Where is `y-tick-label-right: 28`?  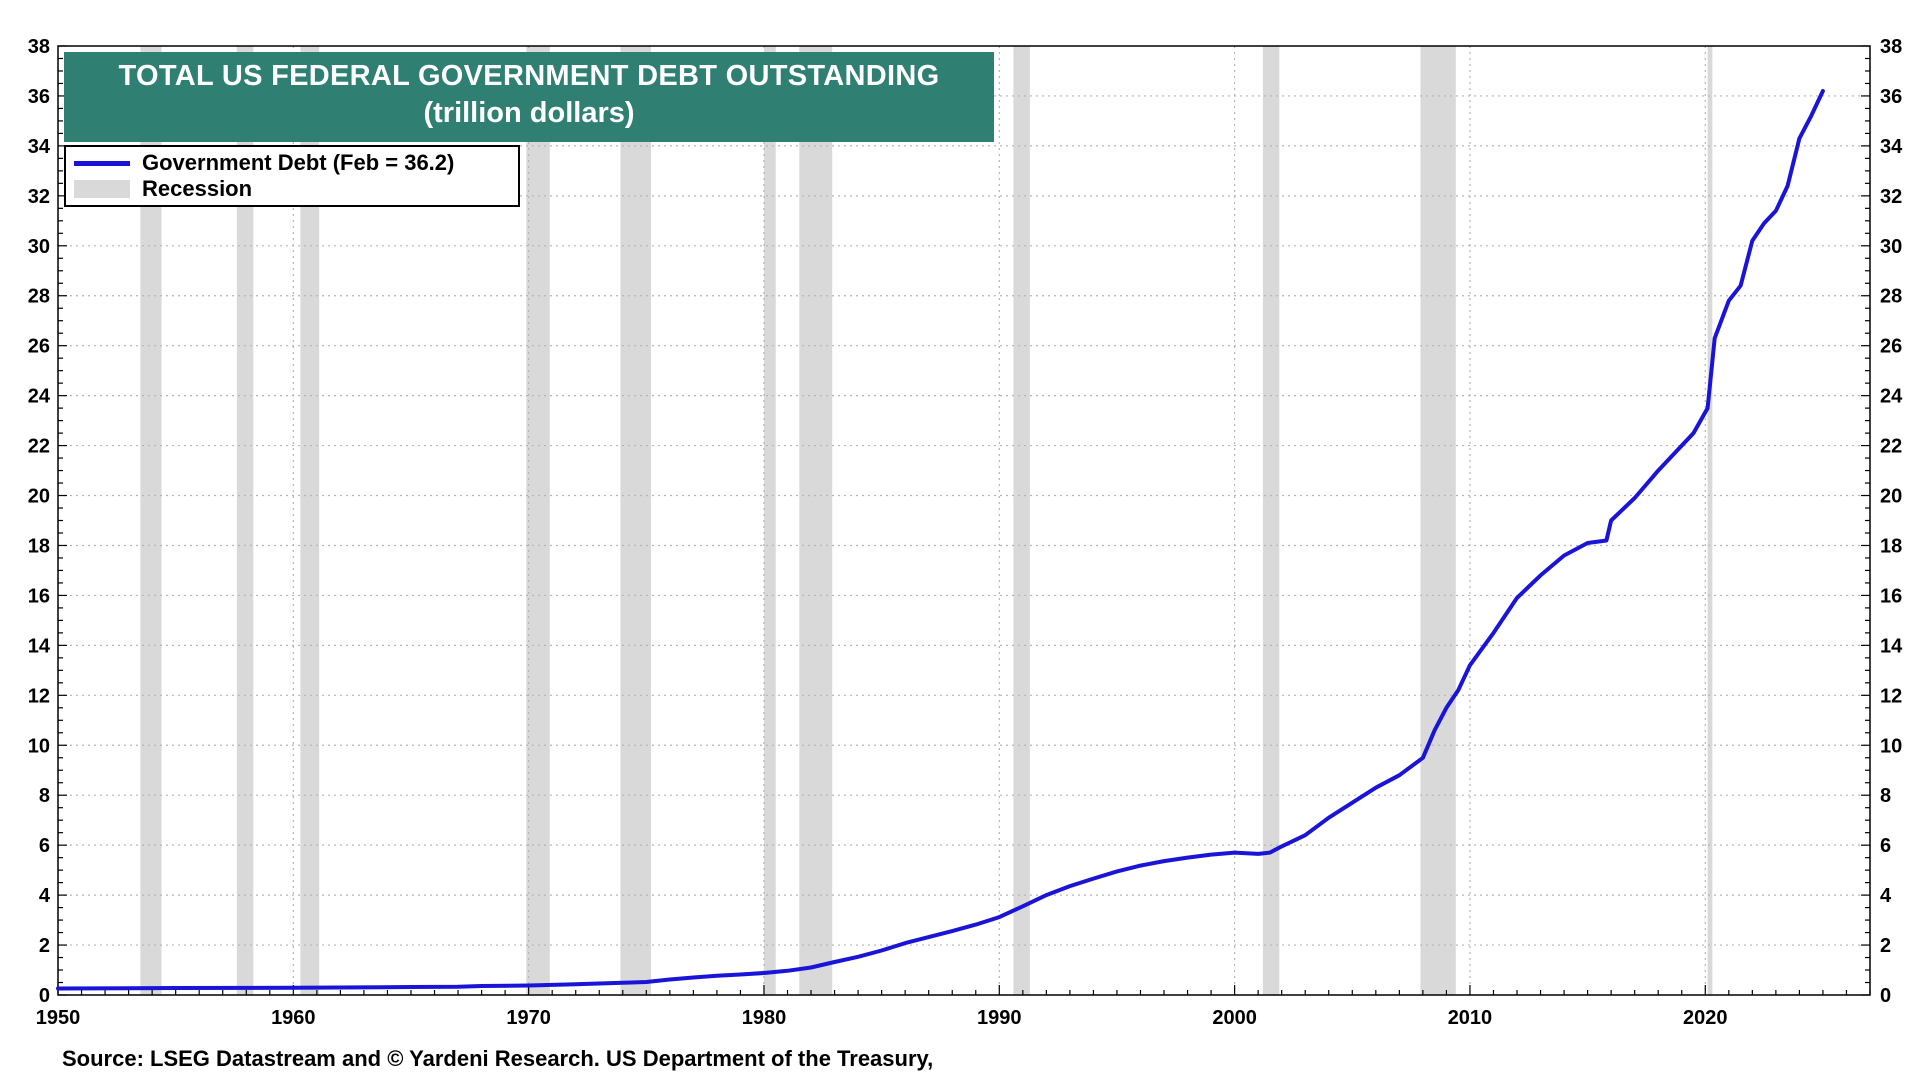 y-tick-label-right: 28 is located at coordinates (1891, 297).